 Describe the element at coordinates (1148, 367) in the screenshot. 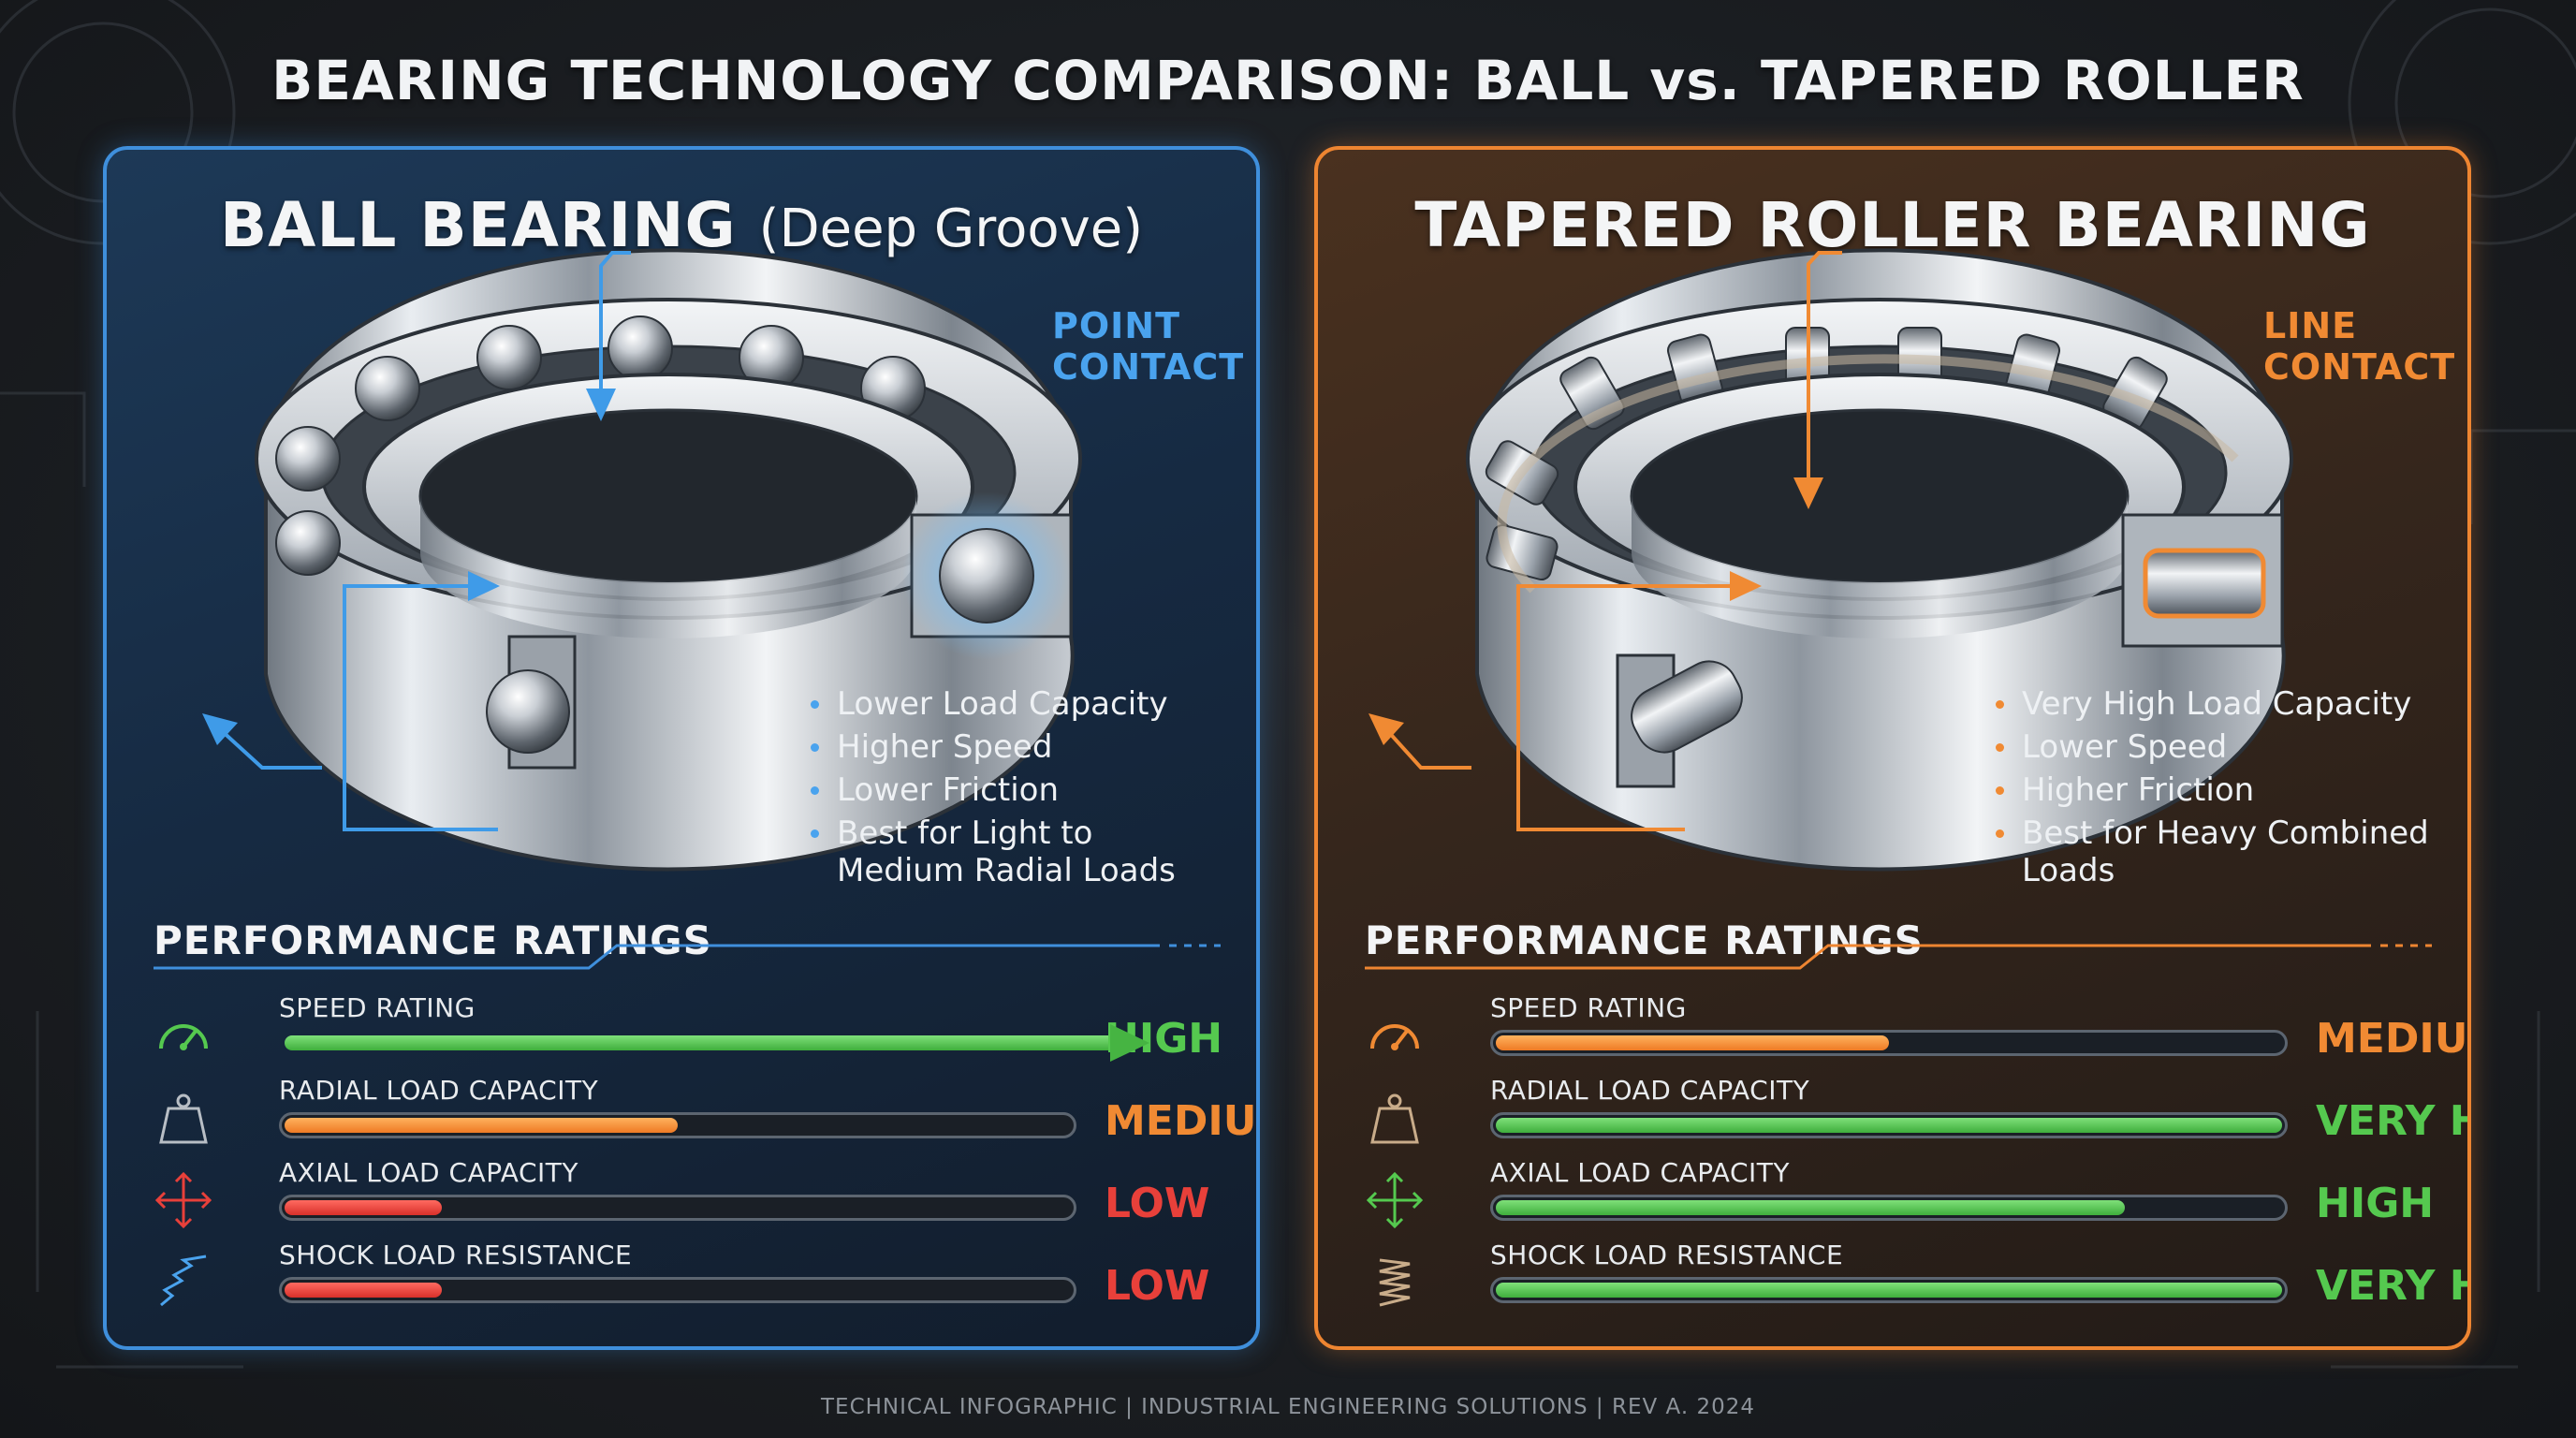

I see `point-contact-line-2: CONTACT` at that location.